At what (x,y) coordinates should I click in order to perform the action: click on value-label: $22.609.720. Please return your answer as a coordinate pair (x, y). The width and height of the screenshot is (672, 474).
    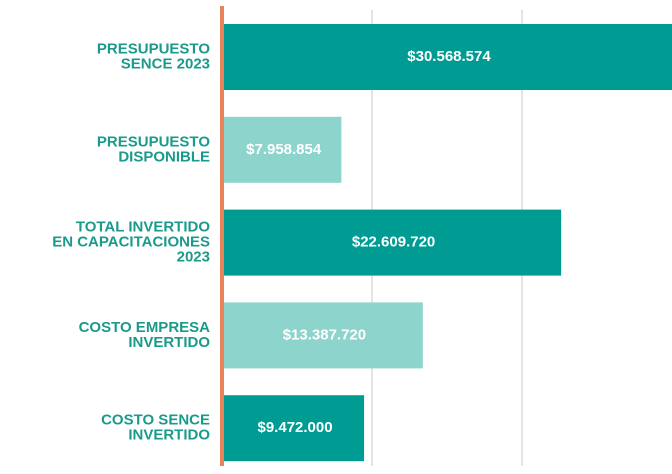
    Looking at the image, I should click on (393, 242).